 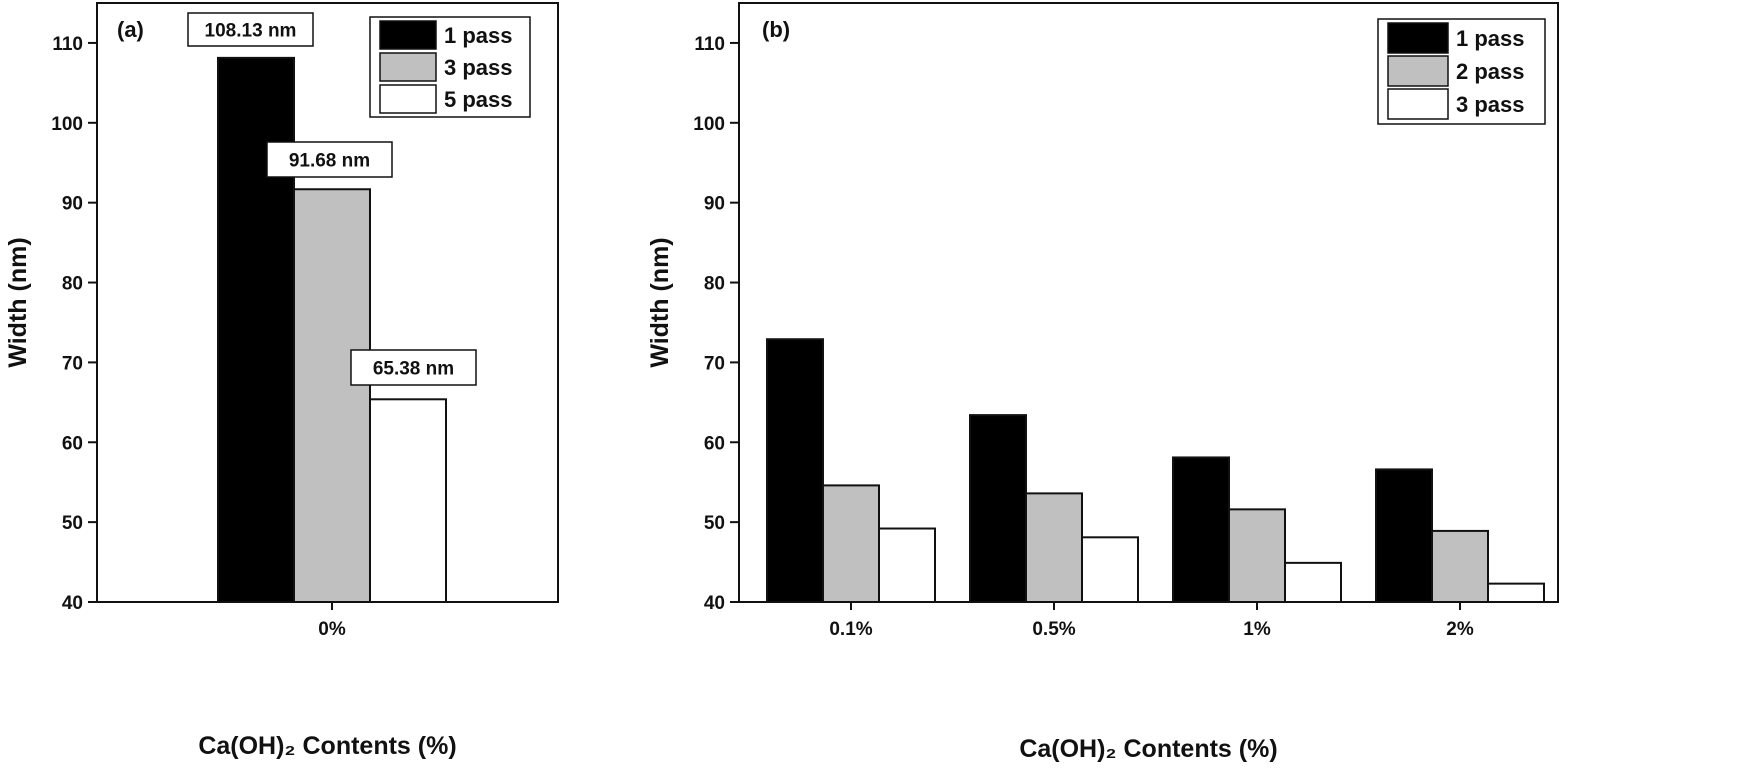 I want to click on x-tick-label: 0%, so click(x=332, y=629).